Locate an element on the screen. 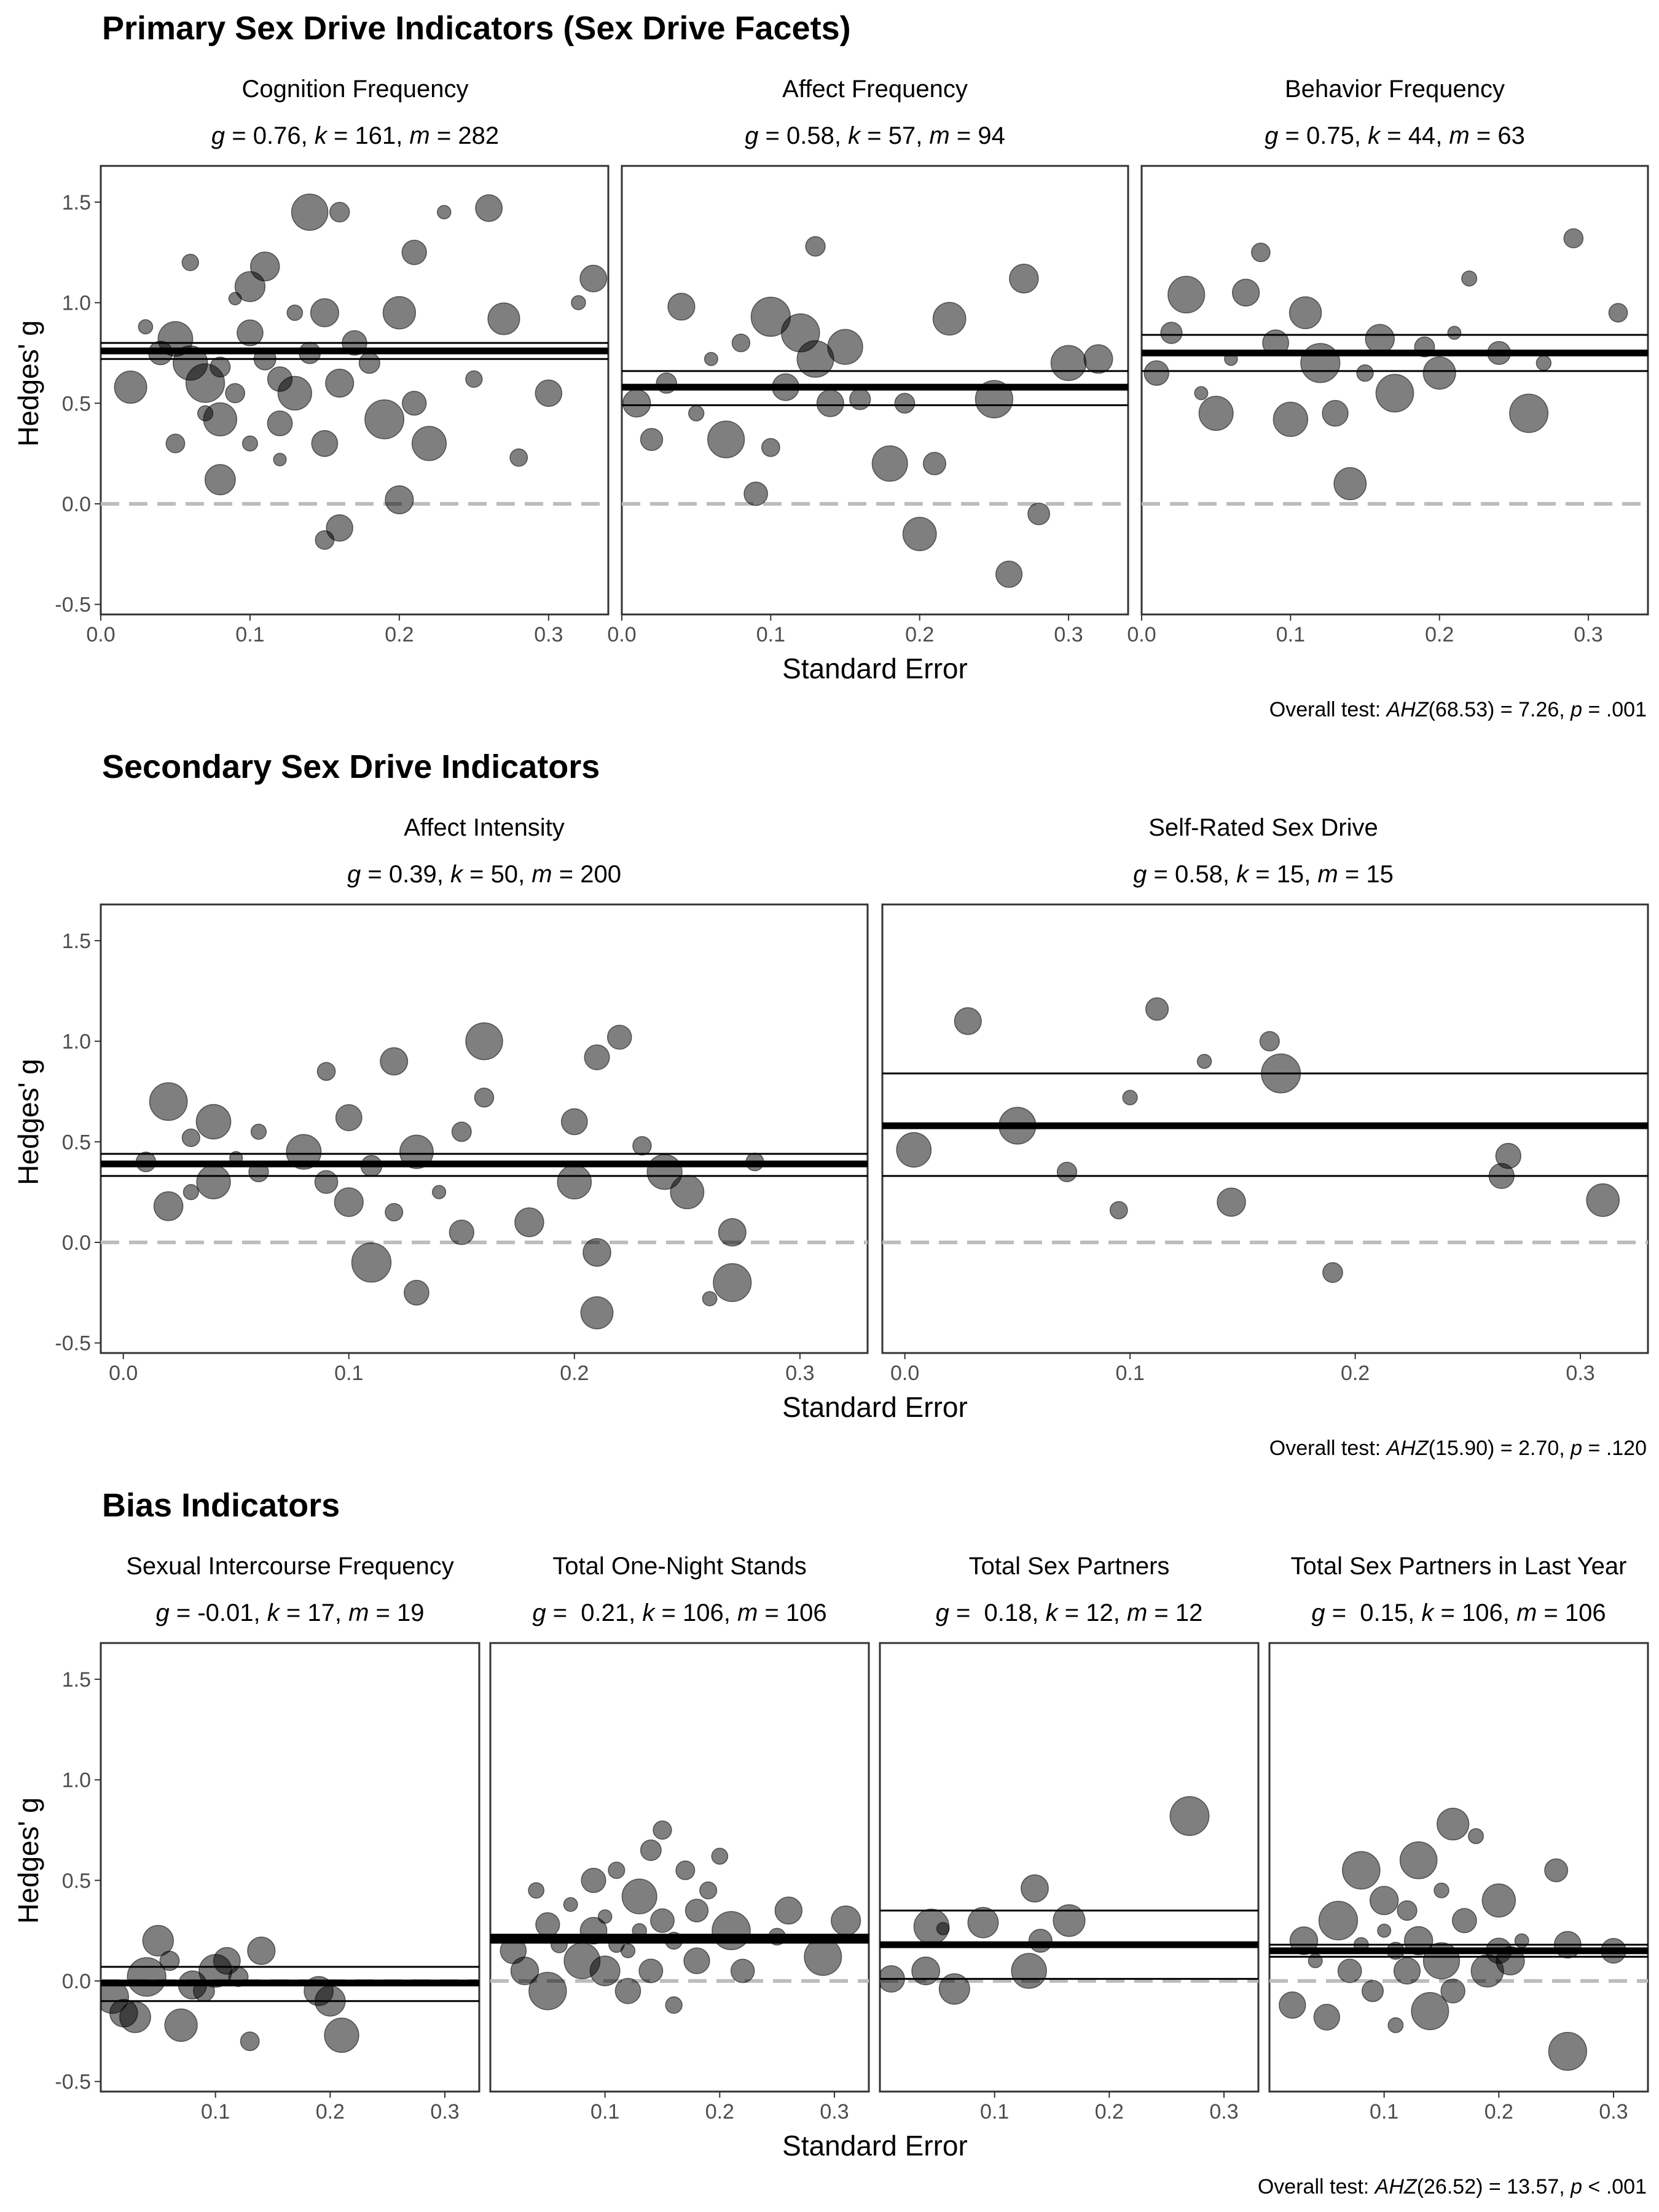 The image size is (1659, 2212). panel-sexual-intercourse-frequency: 0.1 0.2 0.3 -0.5 0.0 0.5 1.0 1.5 is located at coordinates (267, 1883).